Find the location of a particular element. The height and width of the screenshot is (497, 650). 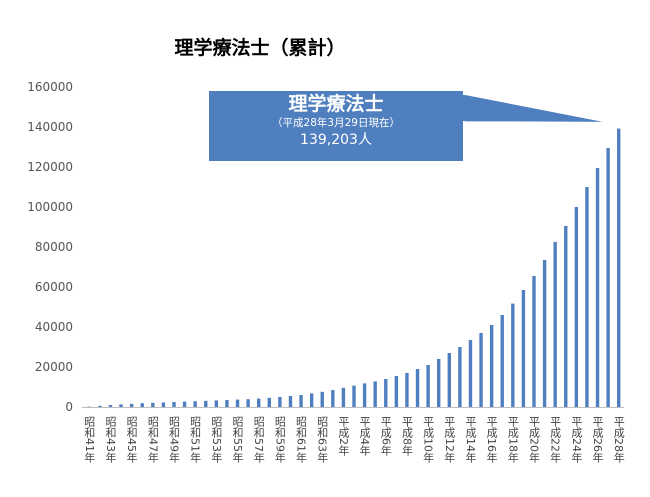

x-tick-label: 平成22年 is located at coordinates (555, 439).